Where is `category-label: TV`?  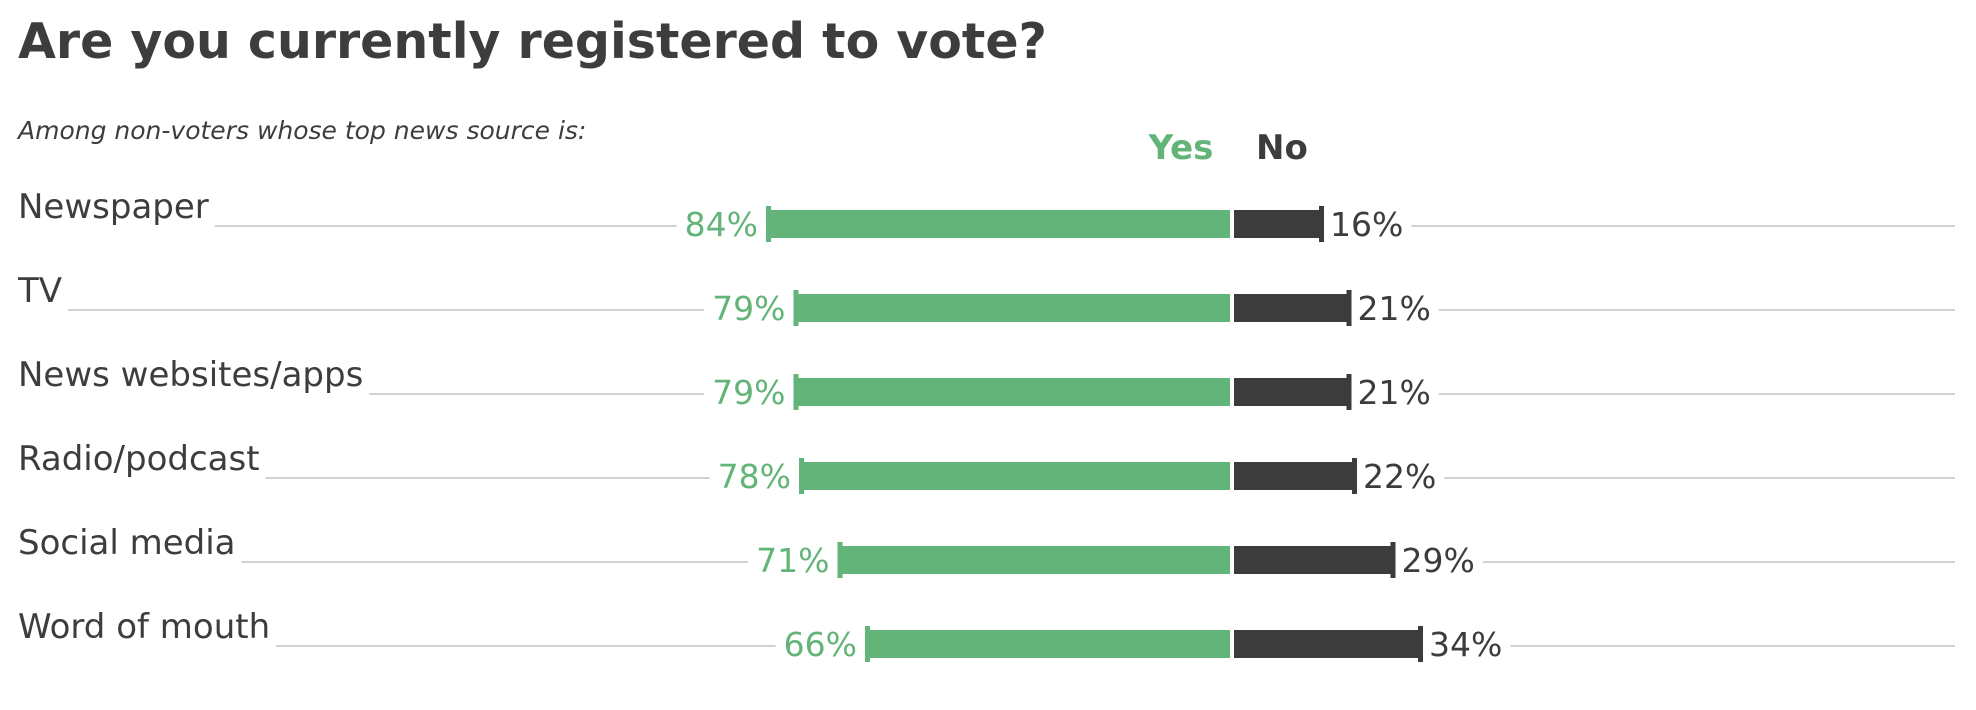 category-label: TV is located at coordinates (39, 291).